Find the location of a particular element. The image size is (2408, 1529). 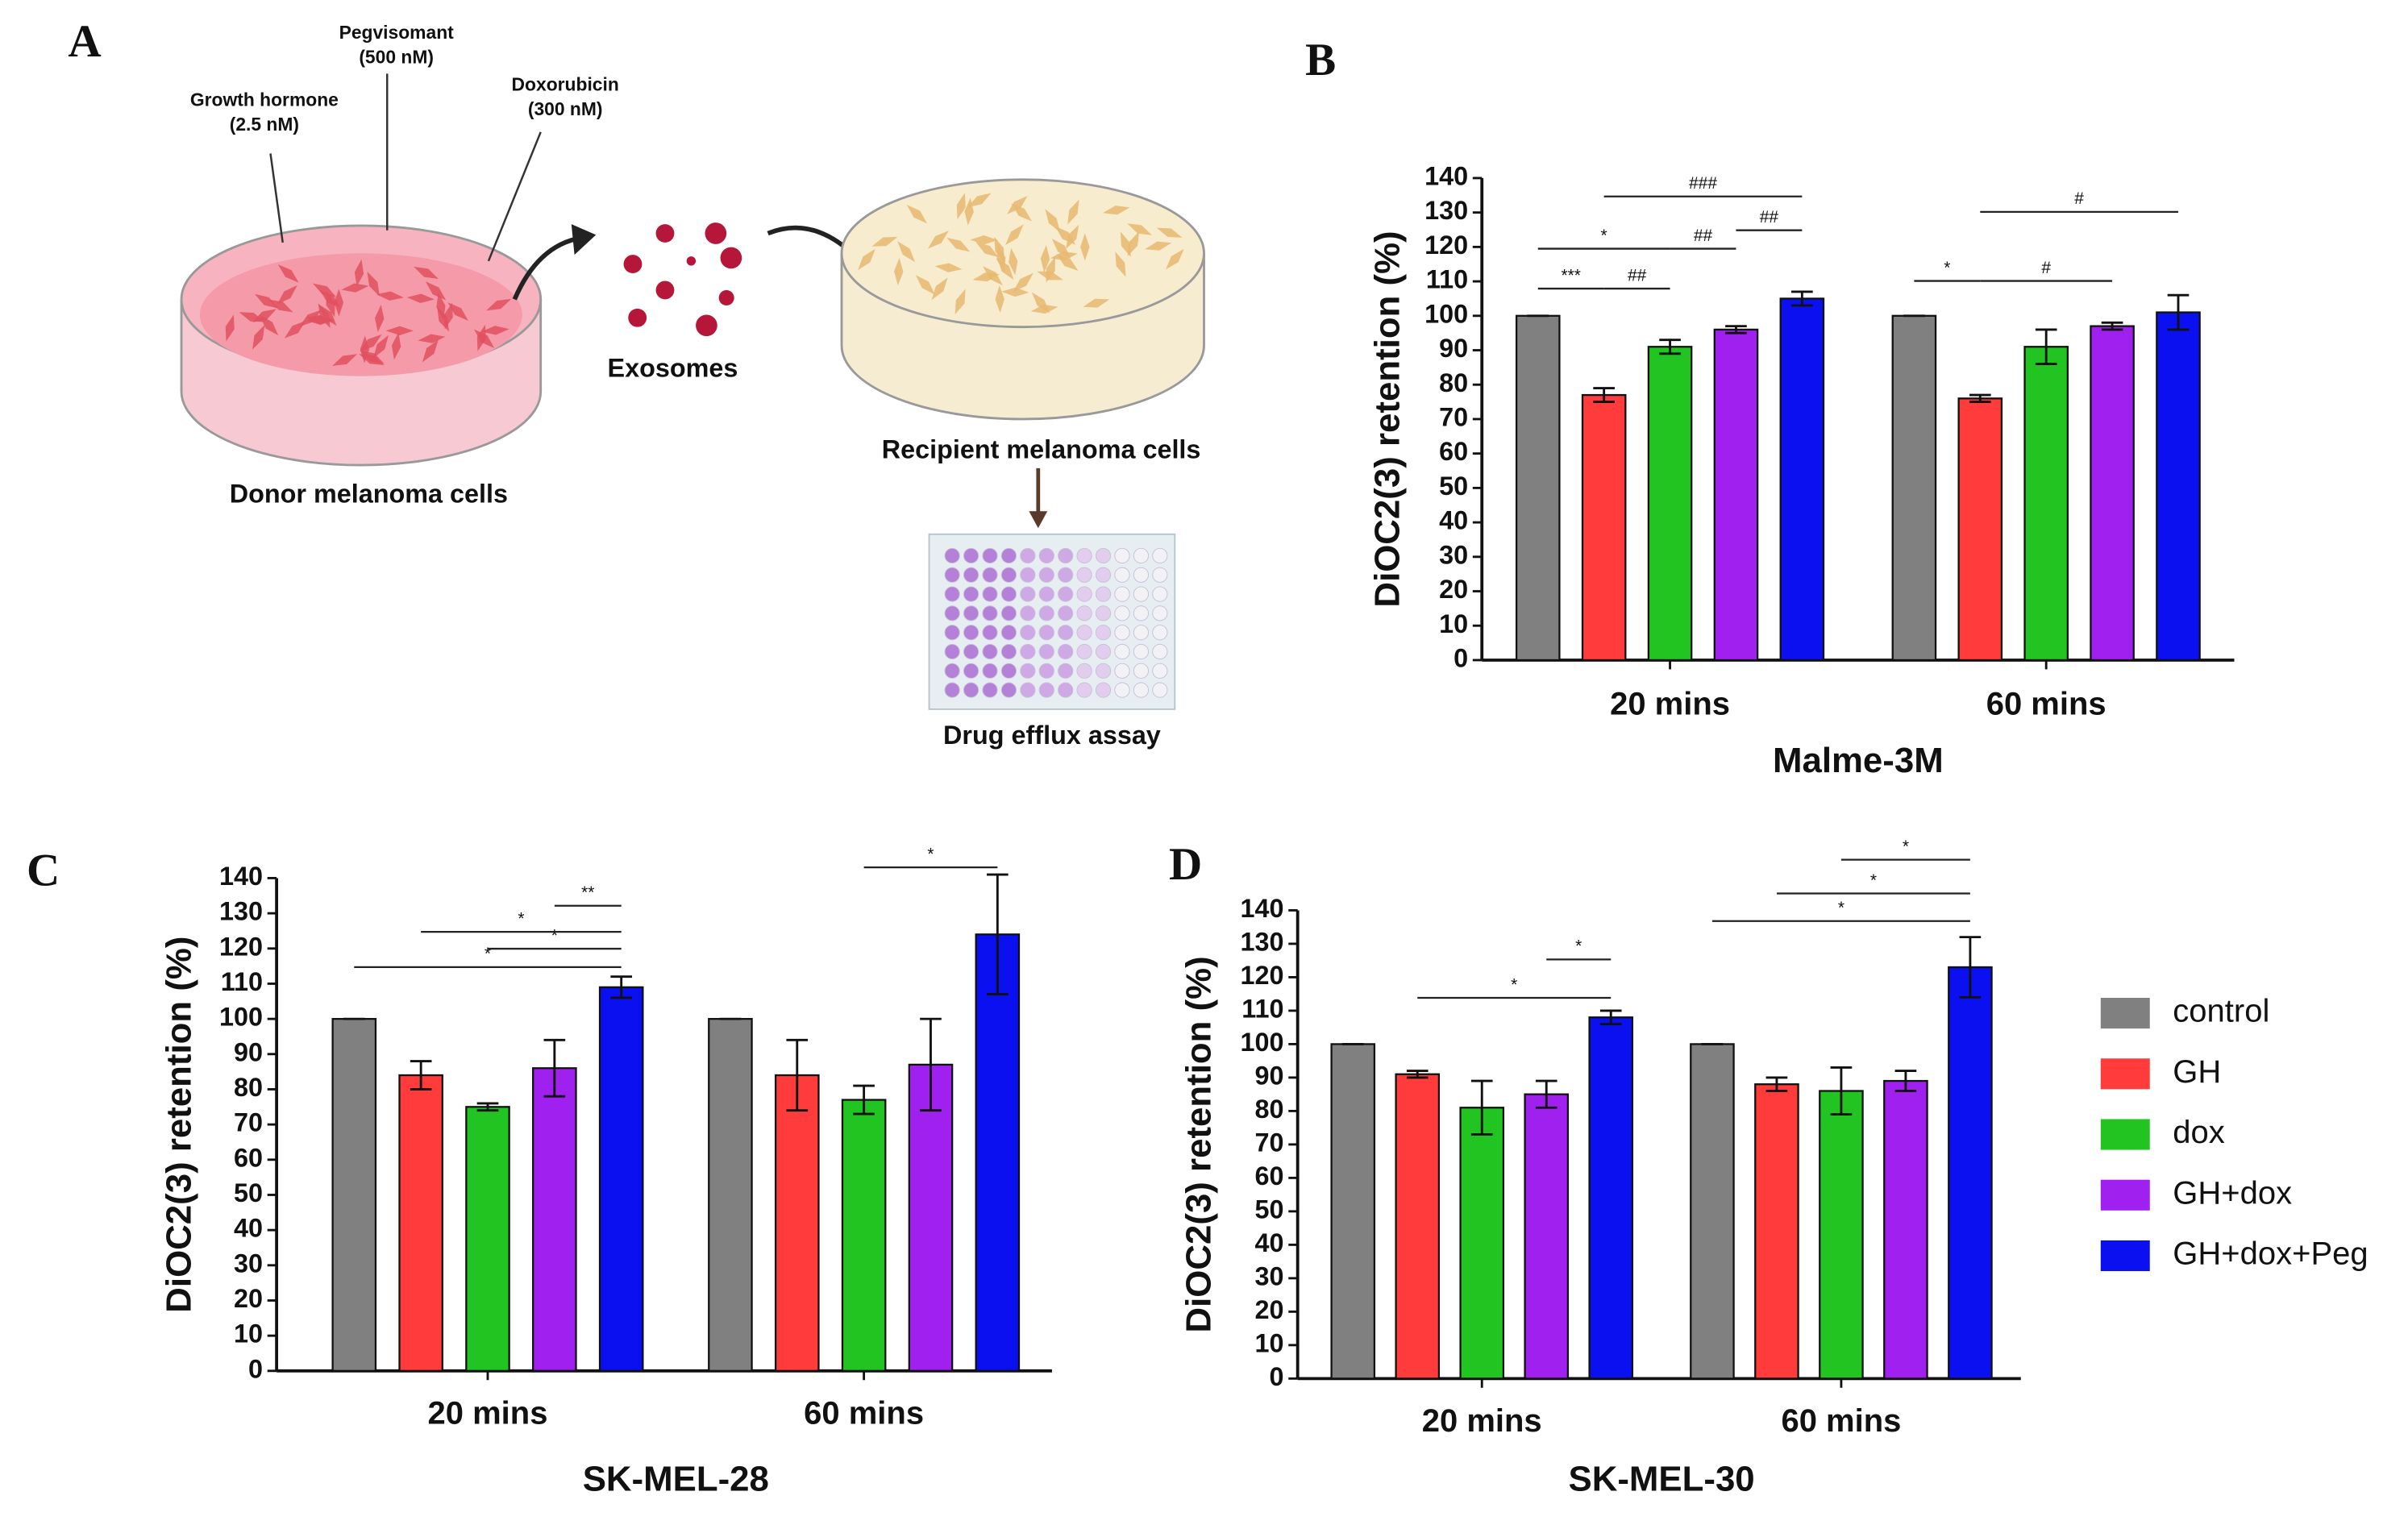

y-tick-label: 110 is located at coordinates (1262, 1008).